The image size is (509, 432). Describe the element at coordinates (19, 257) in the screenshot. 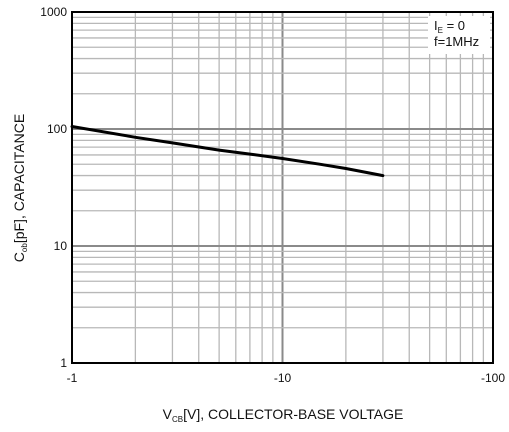

I see `y-axis-title-main: C` at that location.